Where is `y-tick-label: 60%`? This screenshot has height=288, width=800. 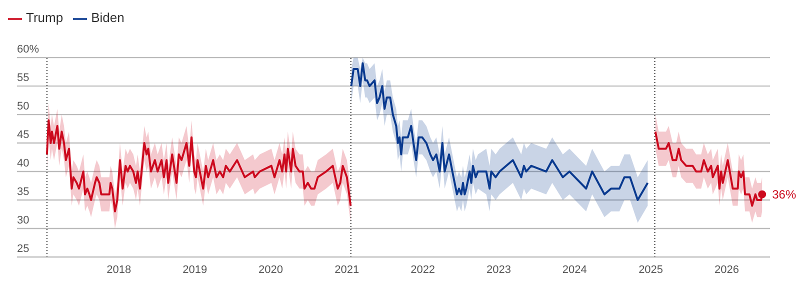
y-tick-label: 60% is located at coordinates (28, 50).